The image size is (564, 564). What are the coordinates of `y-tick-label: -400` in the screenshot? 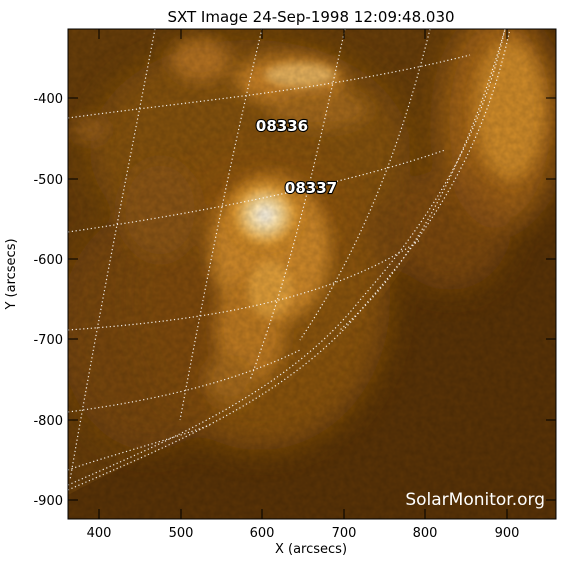 It's located at (48, 99).